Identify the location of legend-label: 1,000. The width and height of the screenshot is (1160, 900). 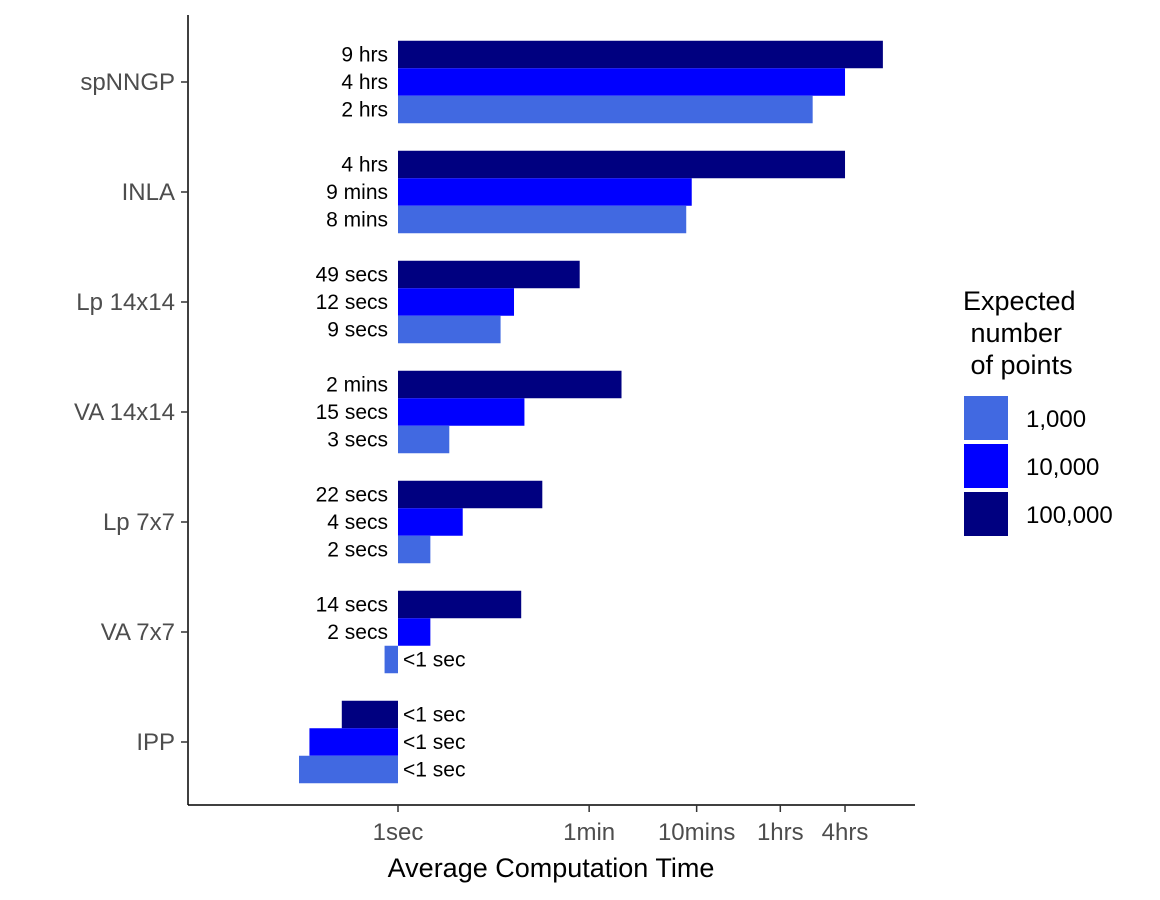
(1056, 419).